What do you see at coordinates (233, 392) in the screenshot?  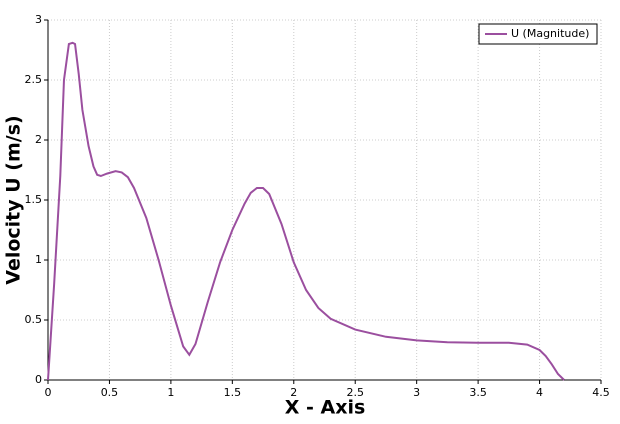 I see `x-tick-label: 1.5` at bounding box center [233, 392].